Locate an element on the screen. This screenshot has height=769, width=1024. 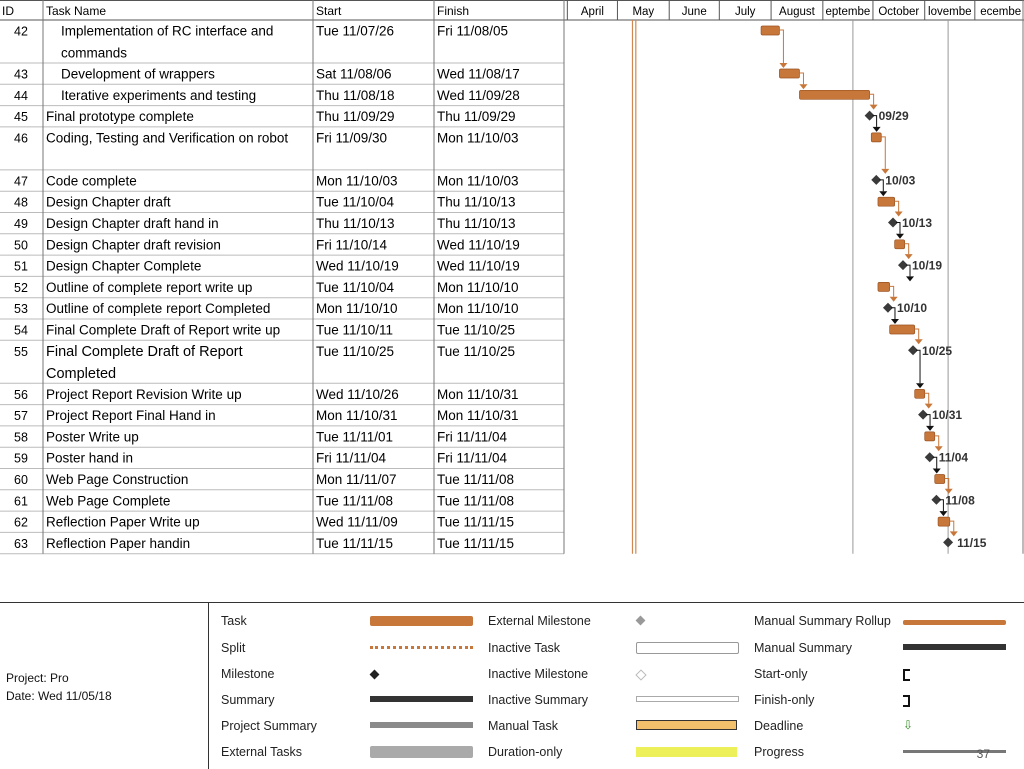
legend-project-summary-label: Project Summary is located at coordinates (269, 726).